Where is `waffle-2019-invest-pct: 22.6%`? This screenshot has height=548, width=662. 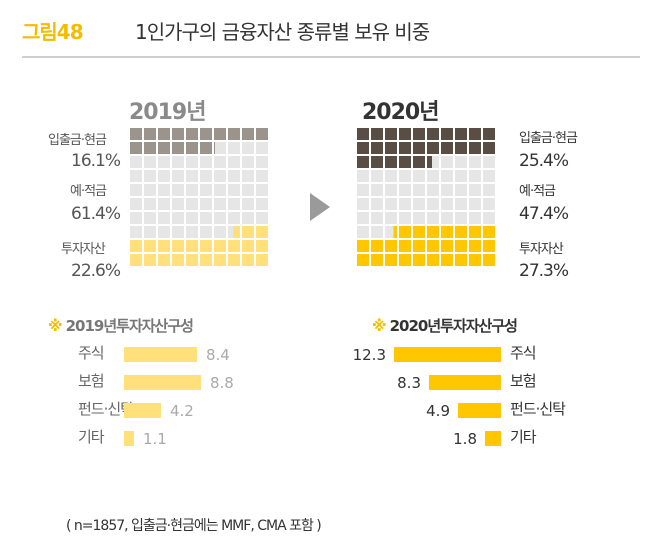 waffle-2019-invest-pct: 22.6% is located at coordinates (96, 271).